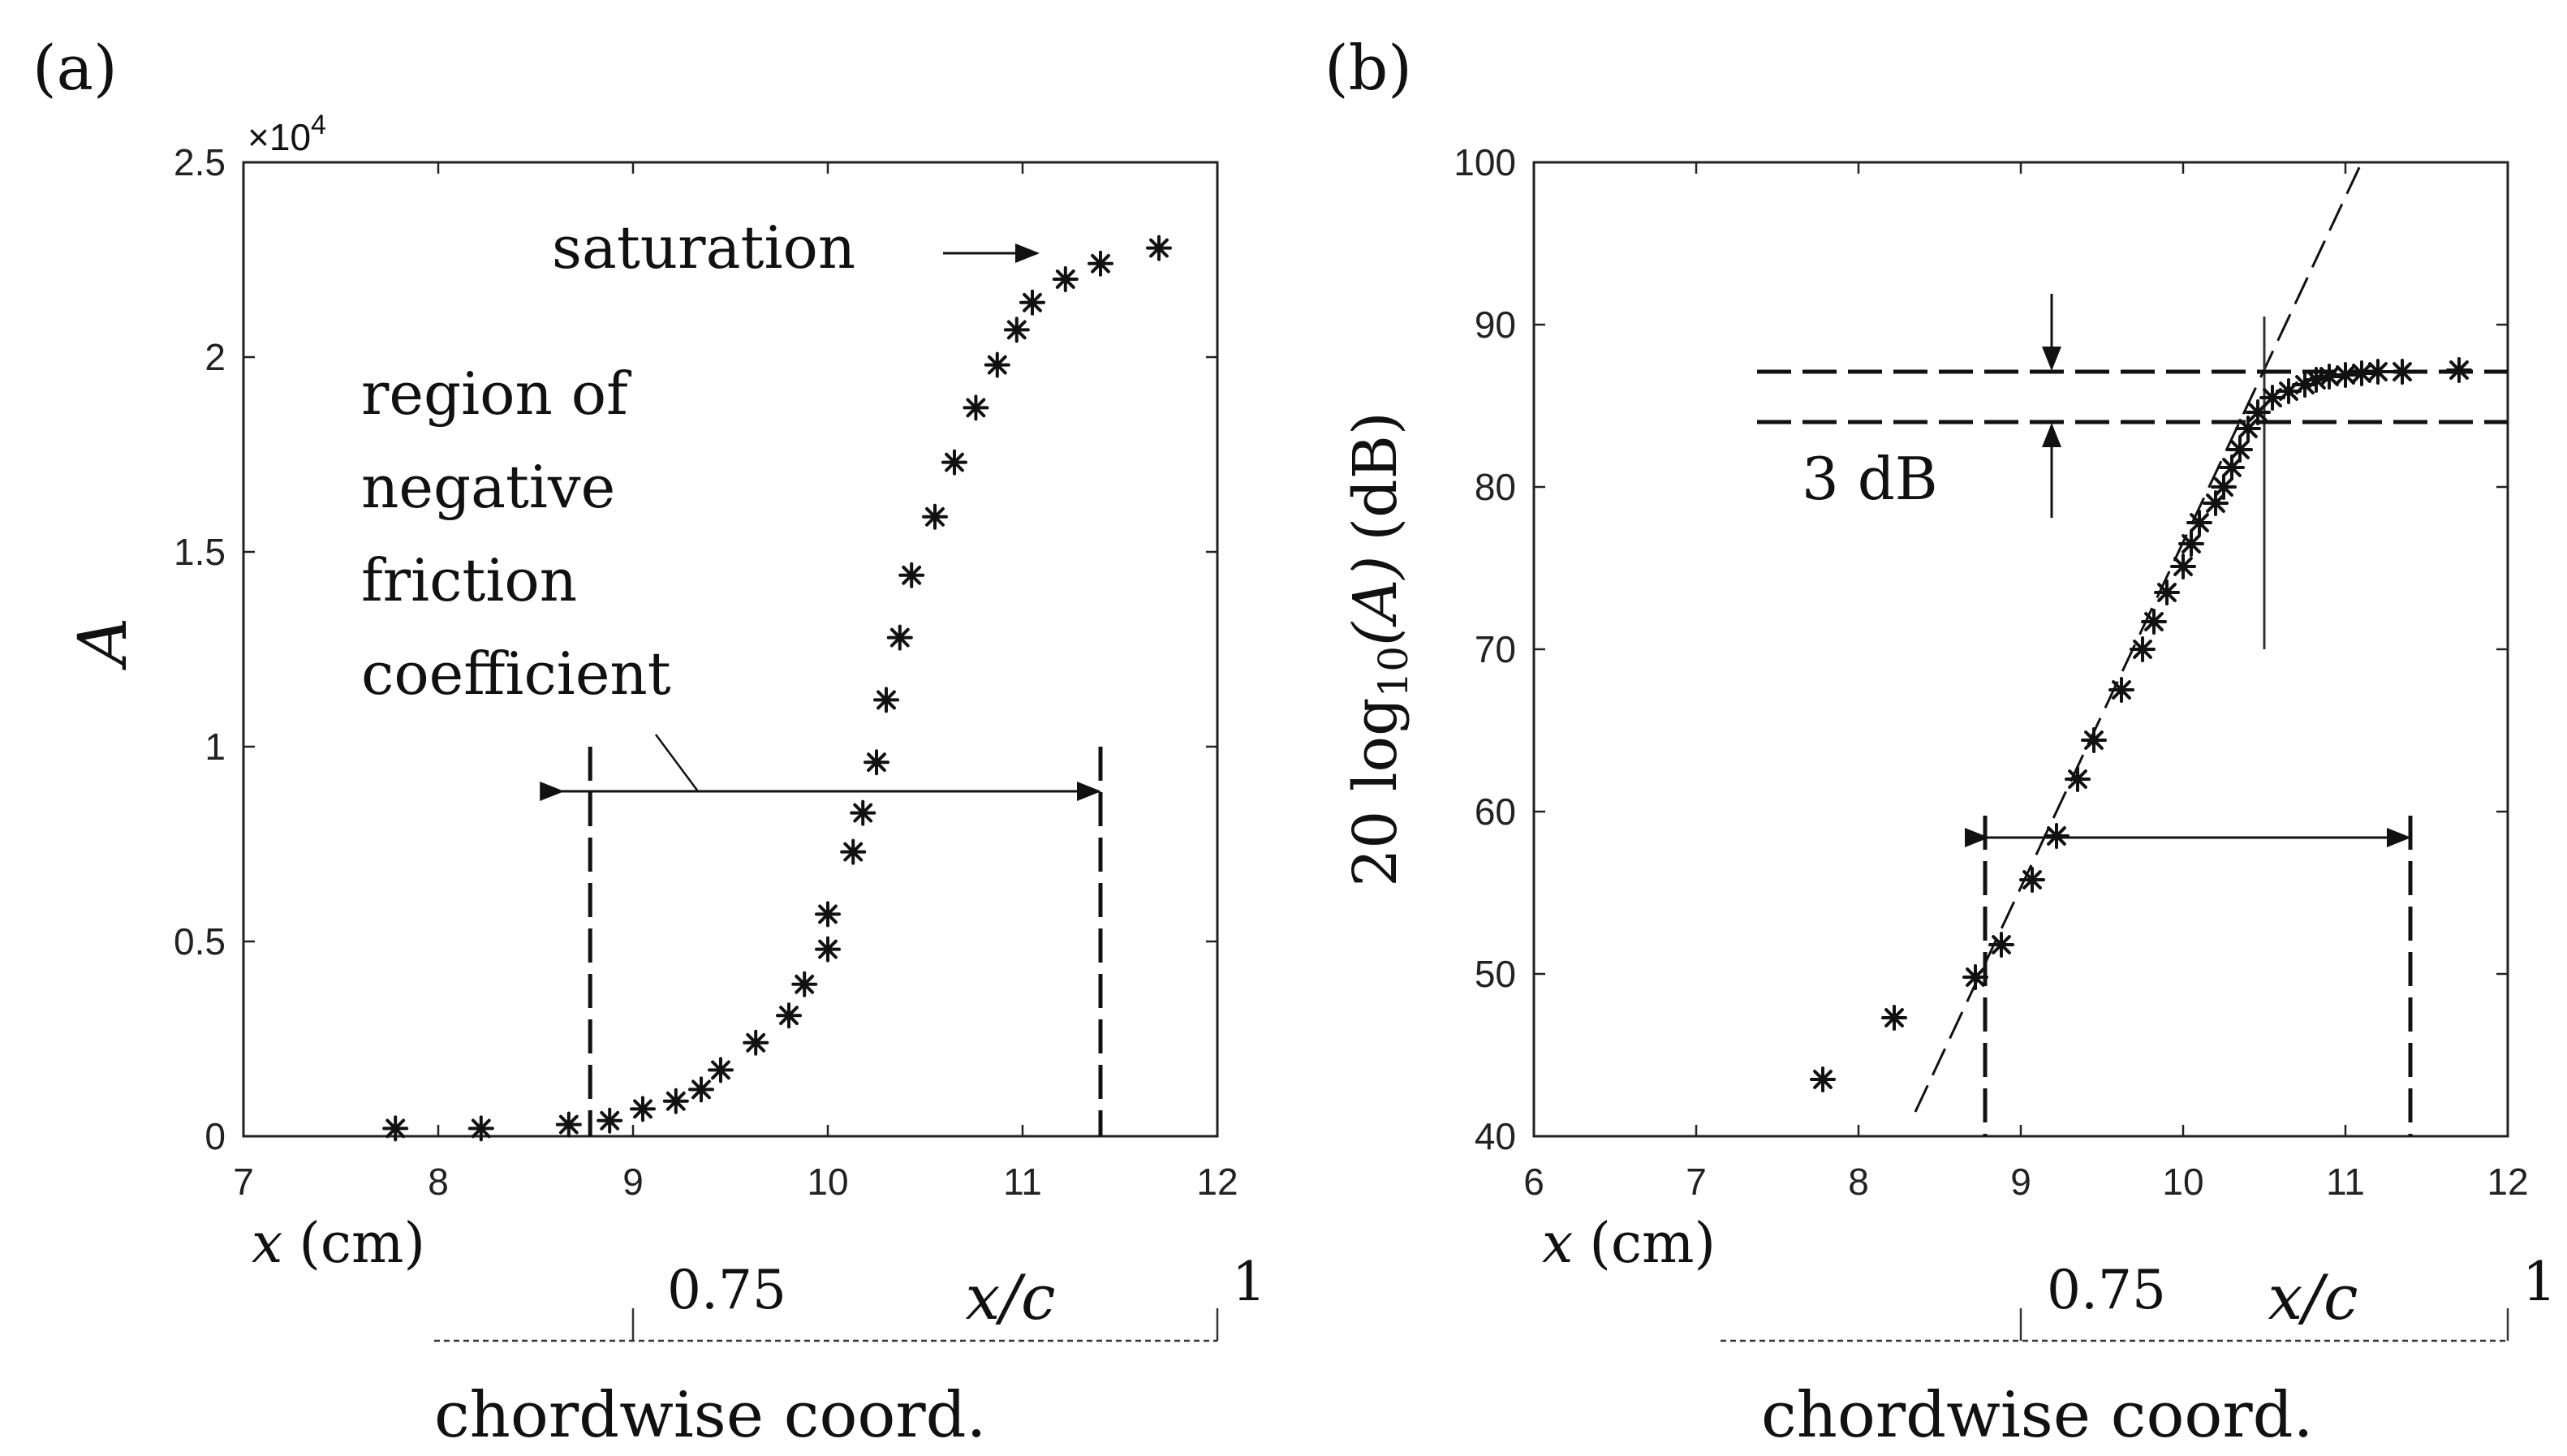 The height and width of the screenshot is (1456, 2567). What do you see at coordinates (1217, 1182) in the screenshot?
I see `x-tick-label-a: 12` at bounding box center [1217, 1182].